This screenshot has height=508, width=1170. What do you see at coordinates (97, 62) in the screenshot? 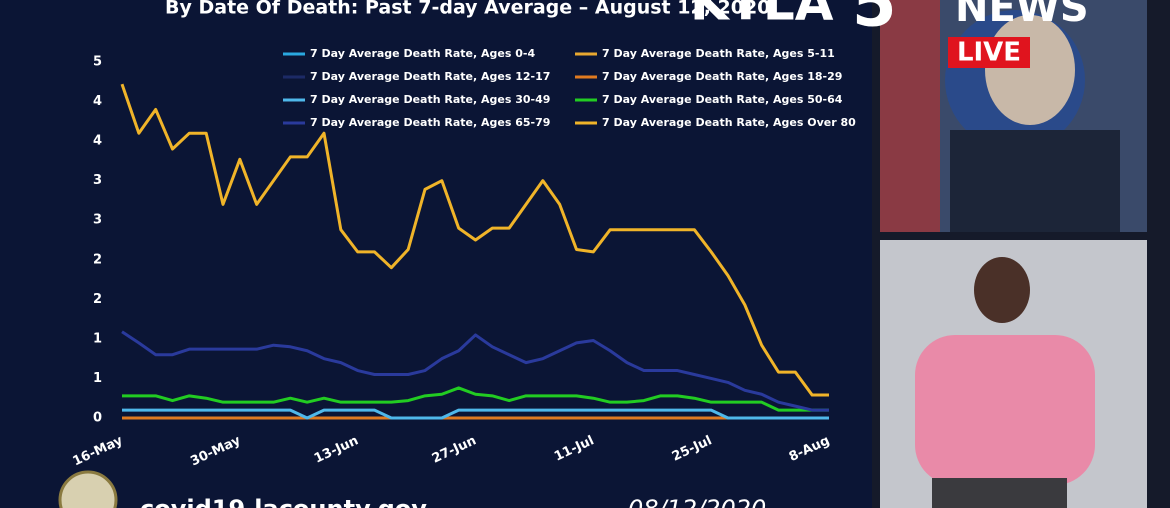
I see `y-tick-label: 5` at bounding box center [97, 62].